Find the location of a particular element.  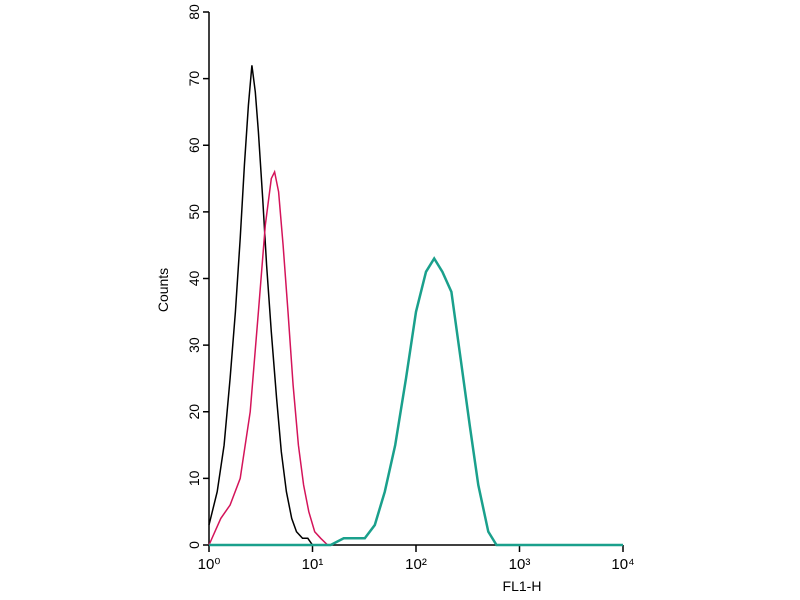

y-tick-label: 10 is located at coordinates (194, 478).